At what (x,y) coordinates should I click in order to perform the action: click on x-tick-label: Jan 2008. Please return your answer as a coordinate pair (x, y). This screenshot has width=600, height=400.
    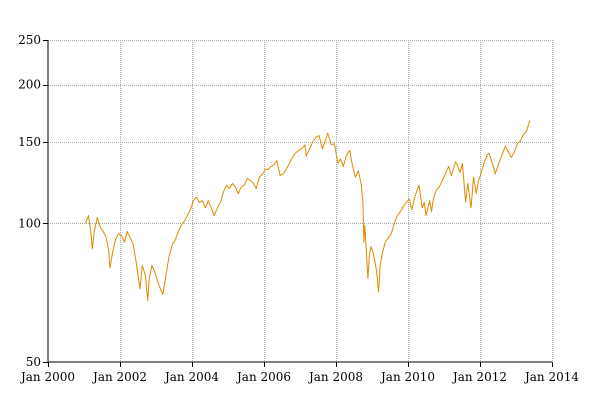
    Looking at the image, I should click on (335, 377).